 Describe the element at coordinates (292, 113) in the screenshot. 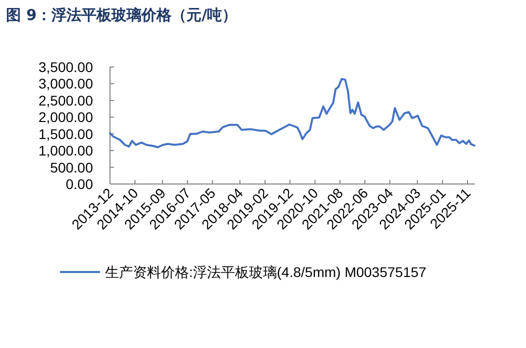

I see `line-series` at that location.